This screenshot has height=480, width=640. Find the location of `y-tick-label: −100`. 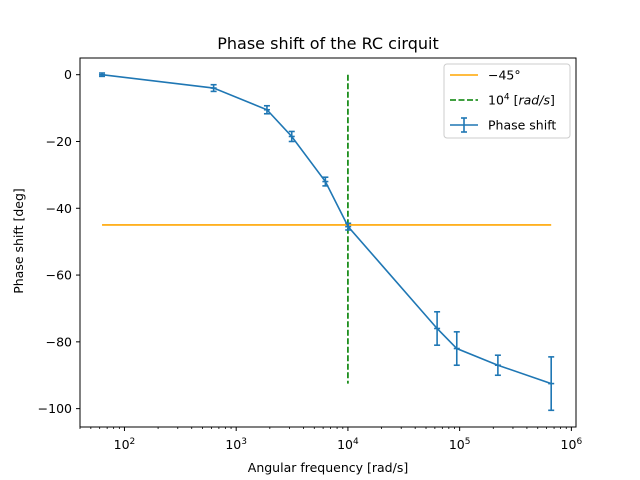

y-tick-label: −100 is located at coordinates (55, 408).